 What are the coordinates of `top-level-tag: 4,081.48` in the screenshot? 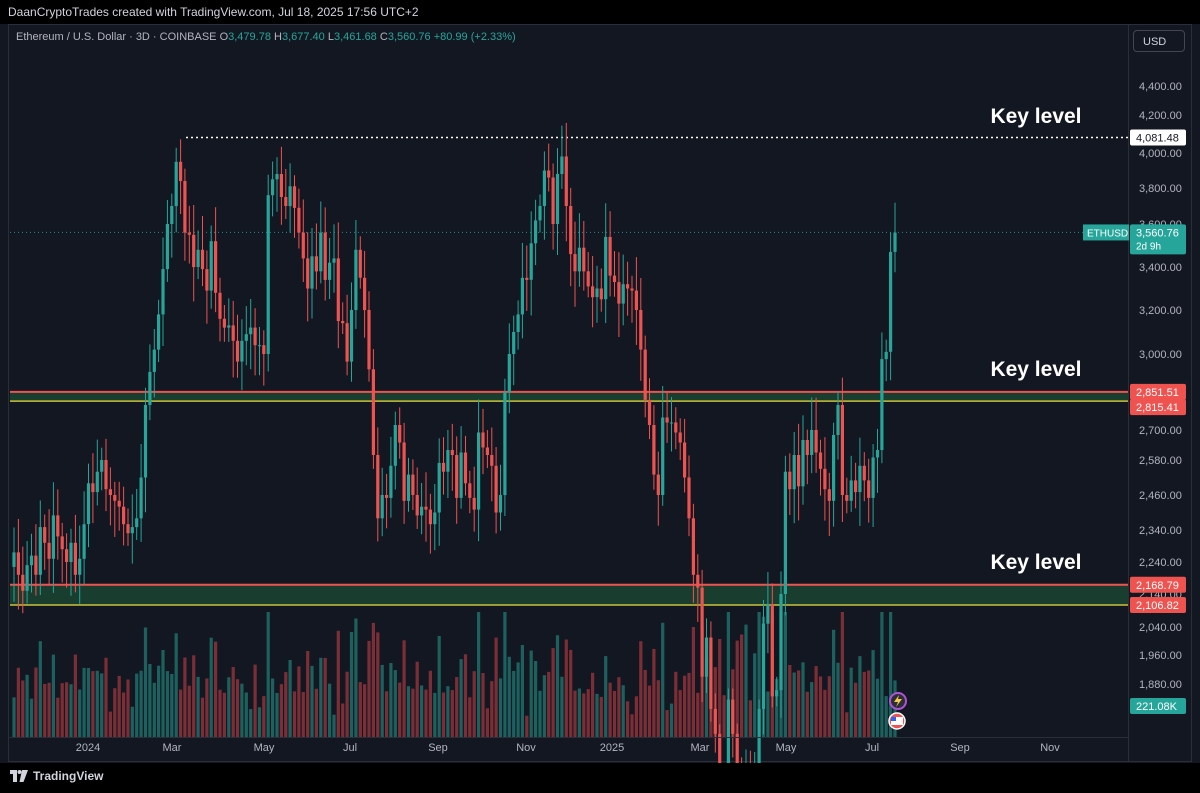 It's located at (1158, 137).